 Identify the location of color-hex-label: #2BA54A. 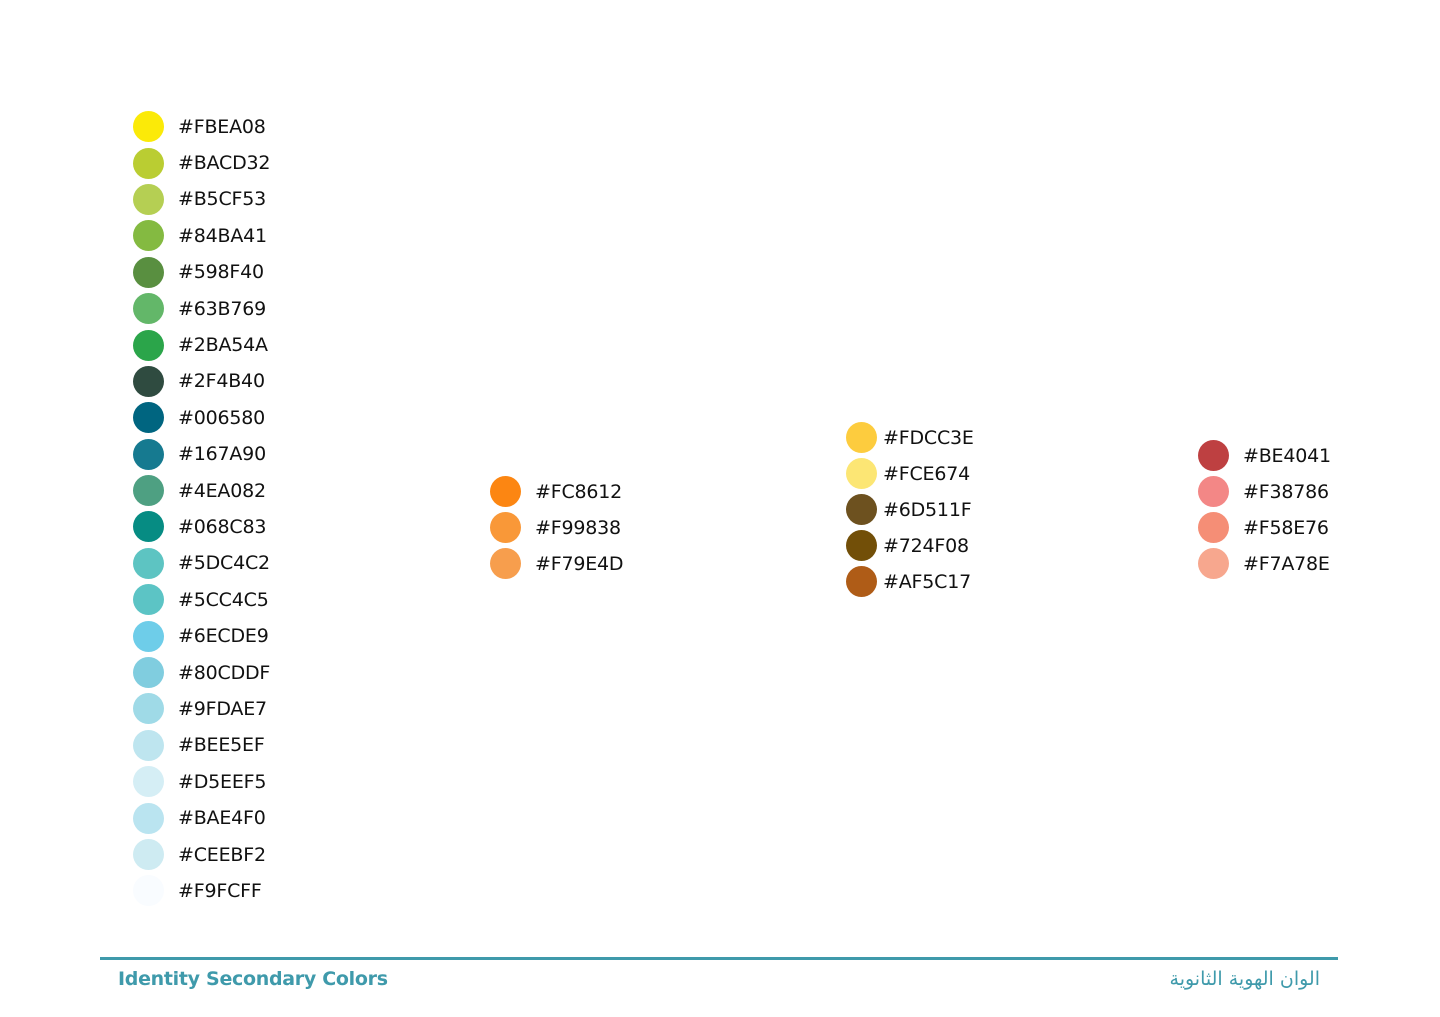
(223, 345).